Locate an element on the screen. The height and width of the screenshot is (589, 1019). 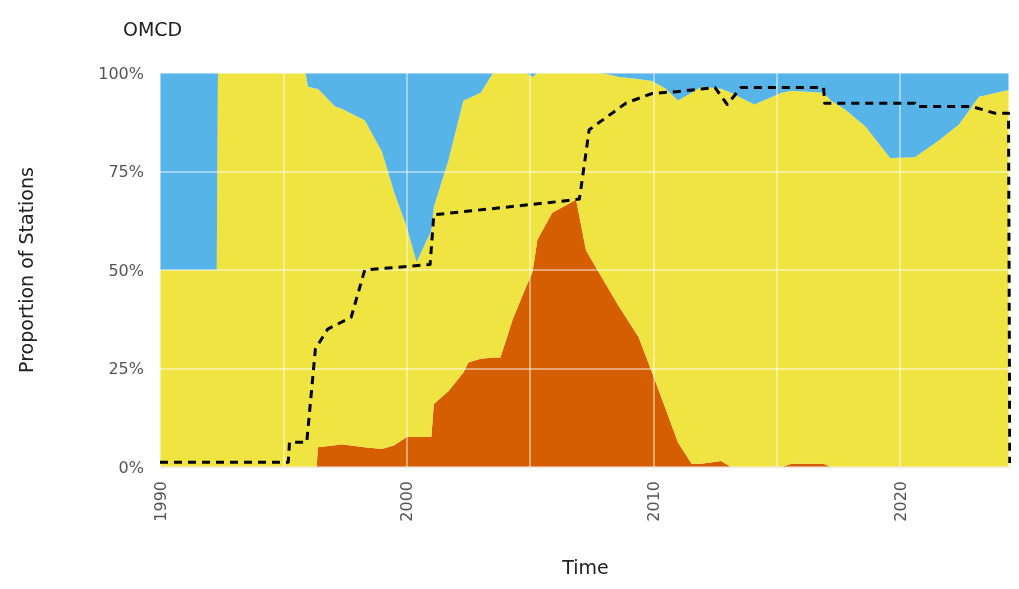
y-tick-label: 100% is located at coordinates (121, 73).